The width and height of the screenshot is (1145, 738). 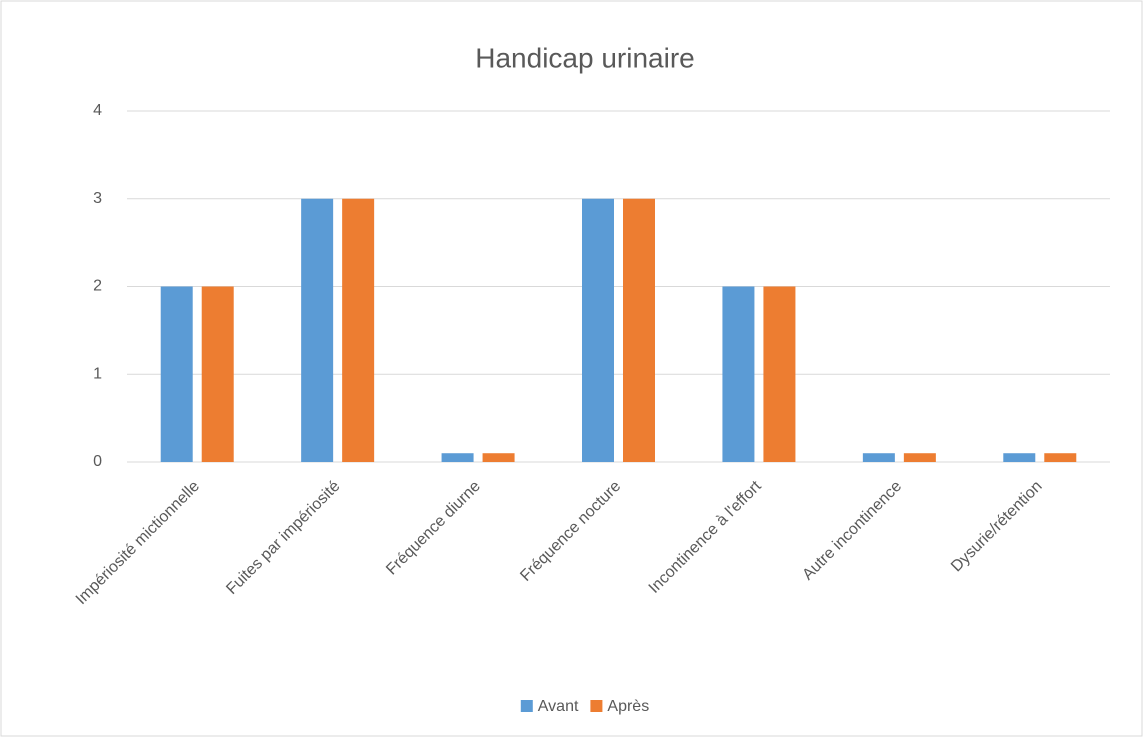 I want to click on y-tick-label: 0, so click(x=97, y=461).